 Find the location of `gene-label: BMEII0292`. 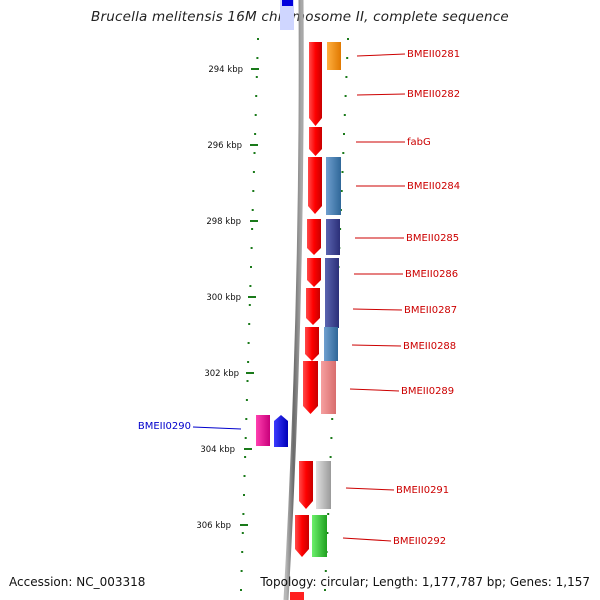

gene-label: BMEII0292 is located at coordinates (419, 541).